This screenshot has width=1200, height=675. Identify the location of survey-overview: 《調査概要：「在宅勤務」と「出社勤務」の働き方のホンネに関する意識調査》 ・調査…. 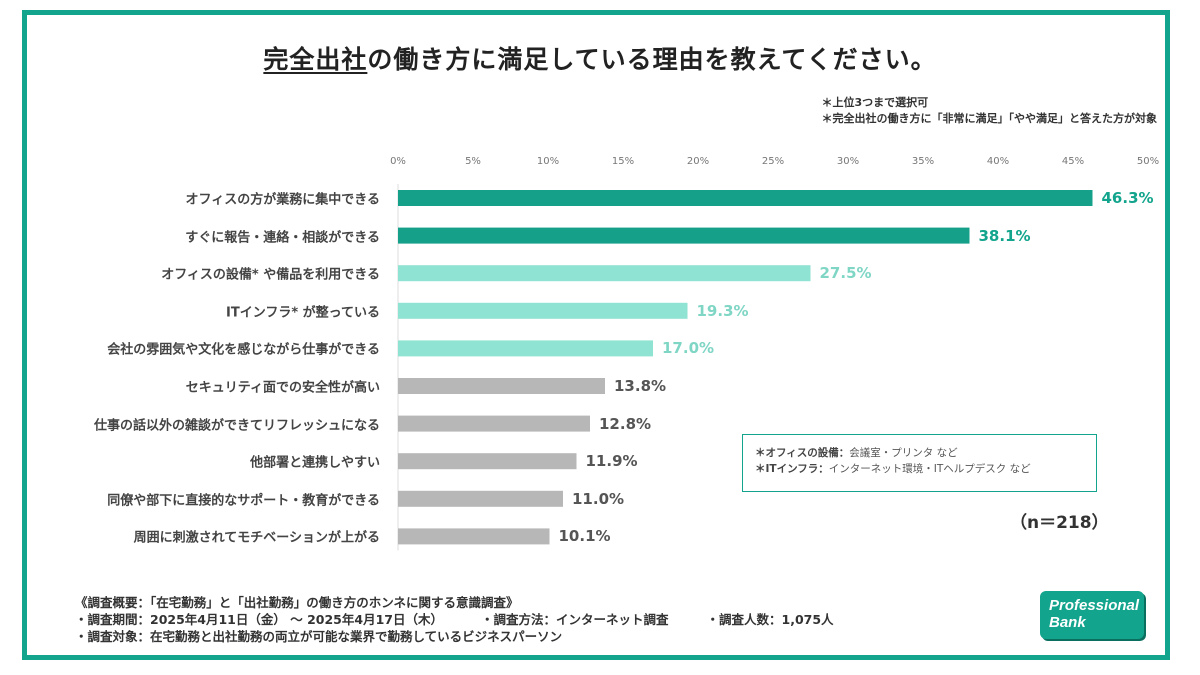
(454, 619).